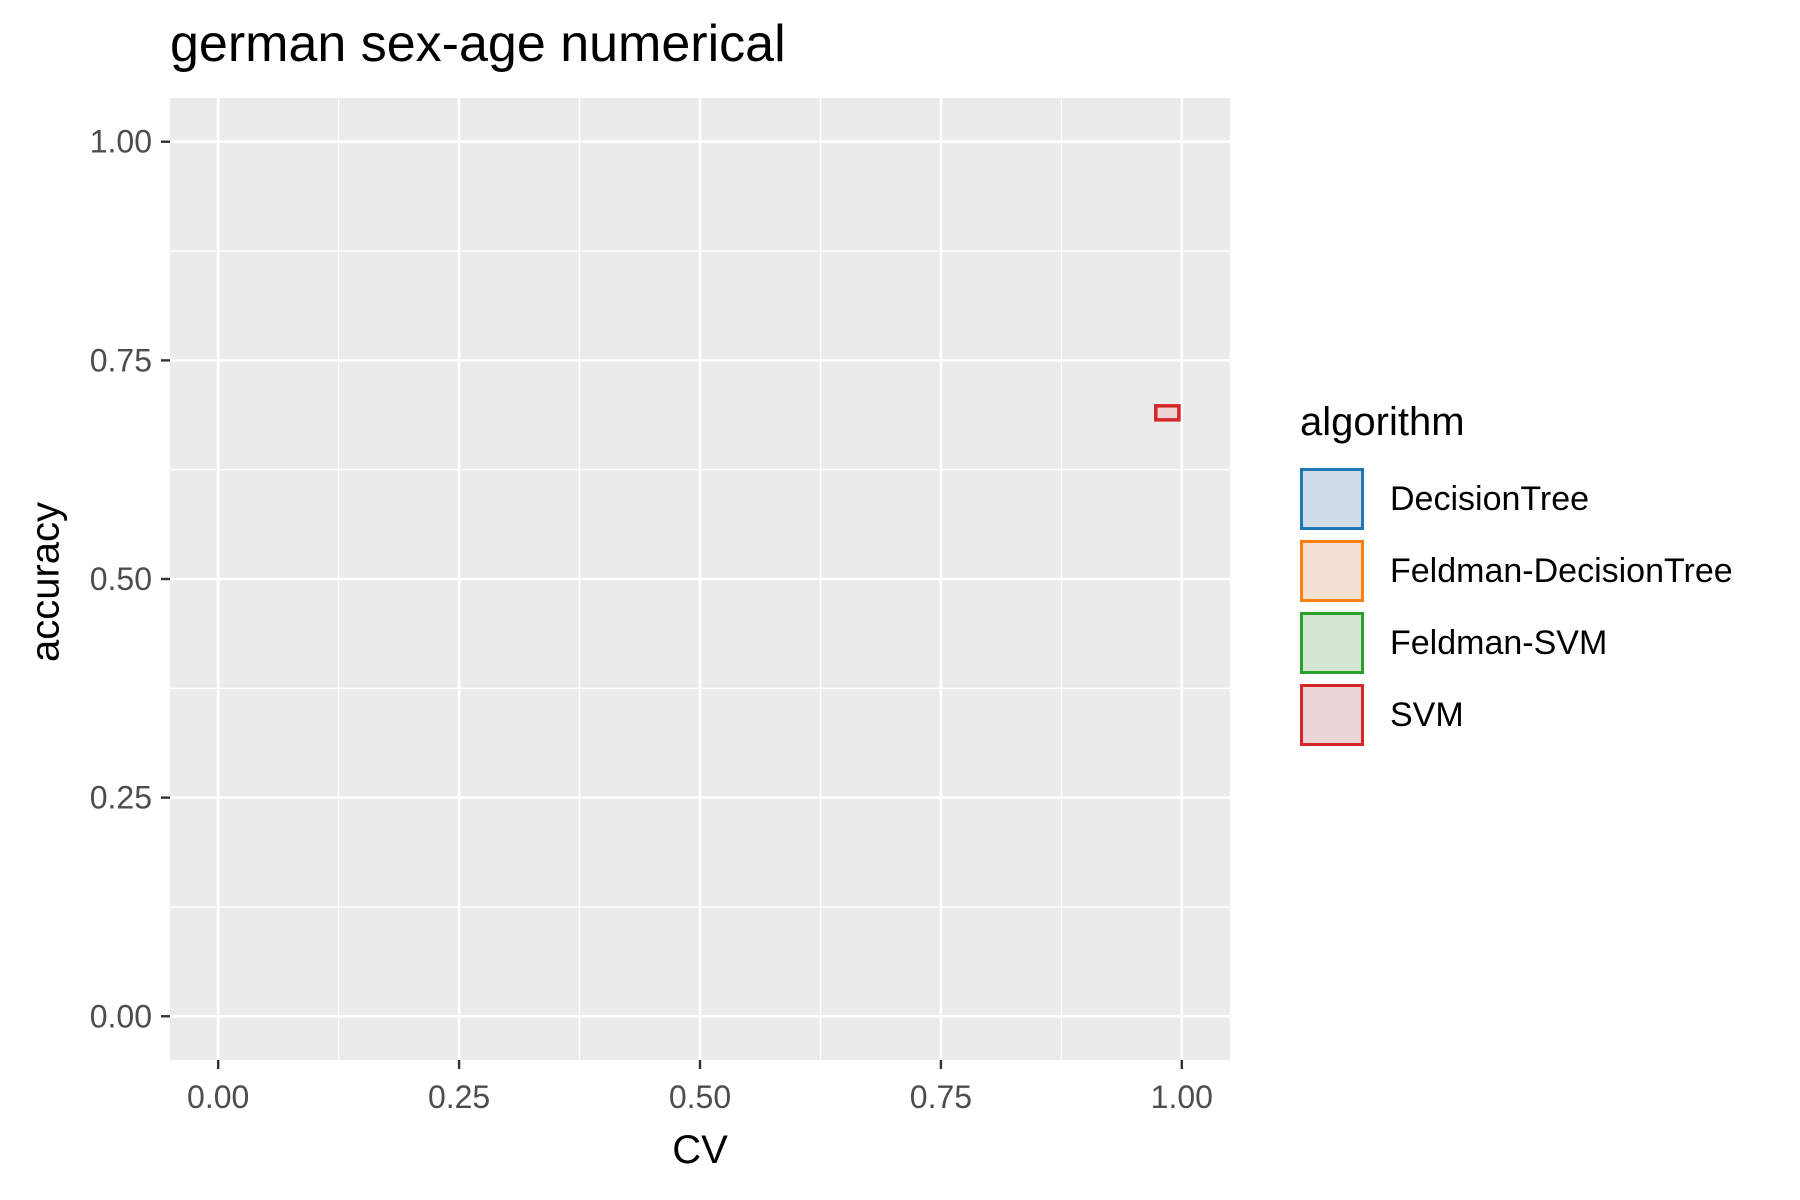 The image size is (1800, 1200). Describe the element at coordinates (459, 1097) in the screenshot. I see `x-tick-label: 0.25` at that location.